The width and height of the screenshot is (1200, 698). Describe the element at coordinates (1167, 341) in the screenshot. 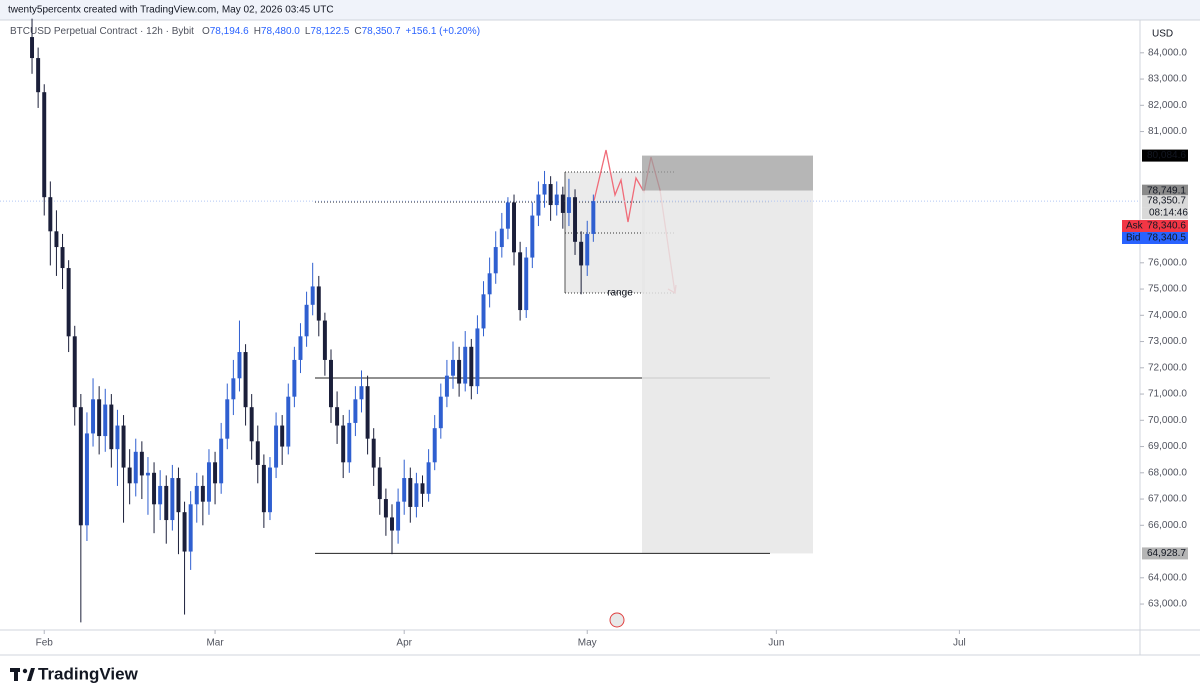

I see `y-tick-label: 73,000.0` at that location.